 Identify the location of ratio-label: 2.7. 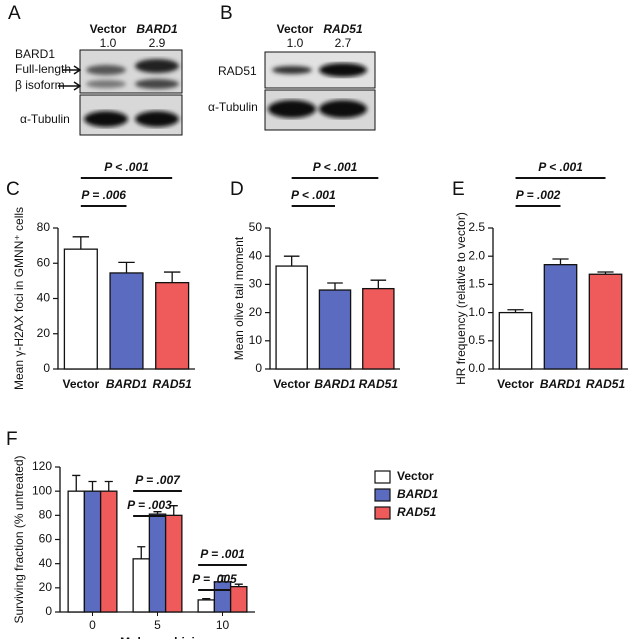
(343, 43).